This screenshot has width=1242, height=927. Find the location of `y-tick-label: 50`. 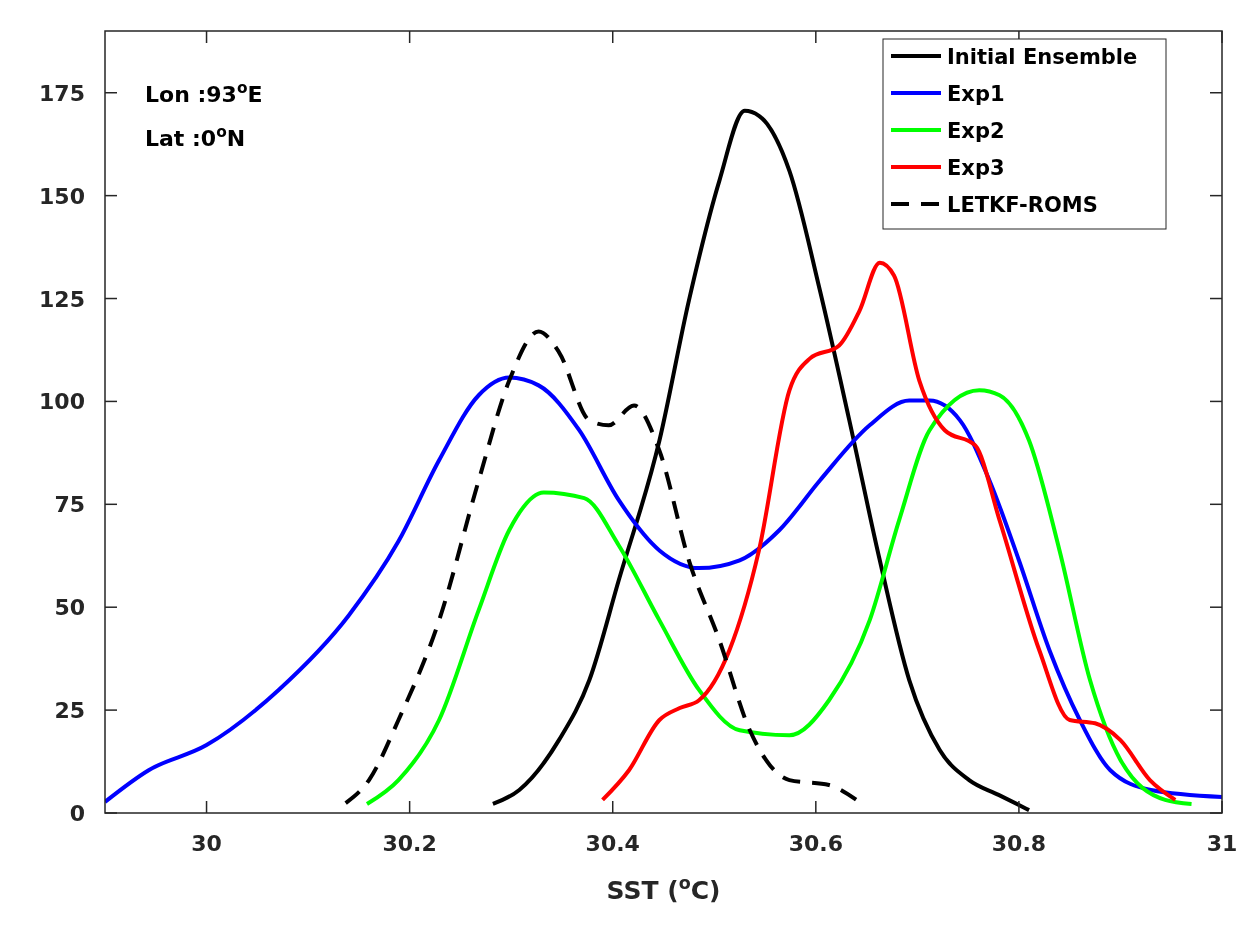

y-tick-label: 50 is located at coordinates (69, 608).